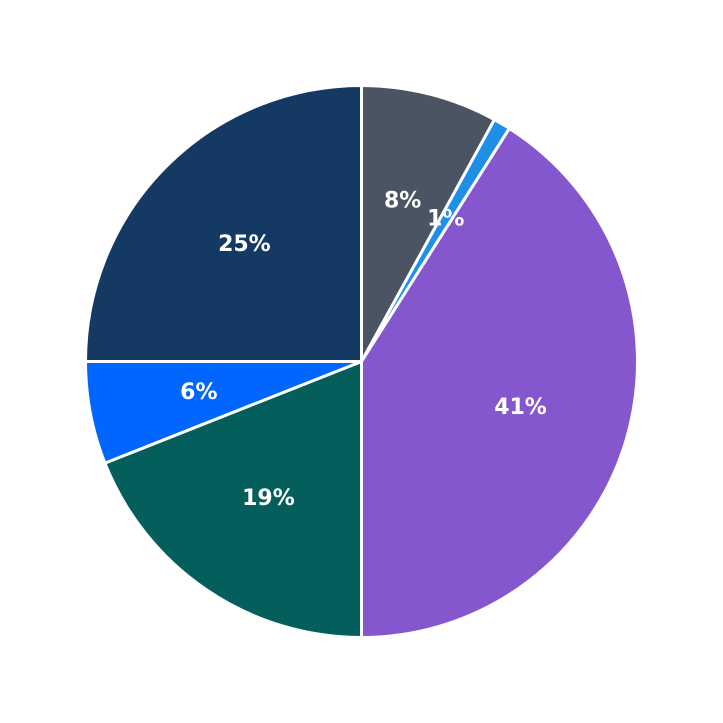  I want to click on slice-label-3: 19%, so click(268, 498).